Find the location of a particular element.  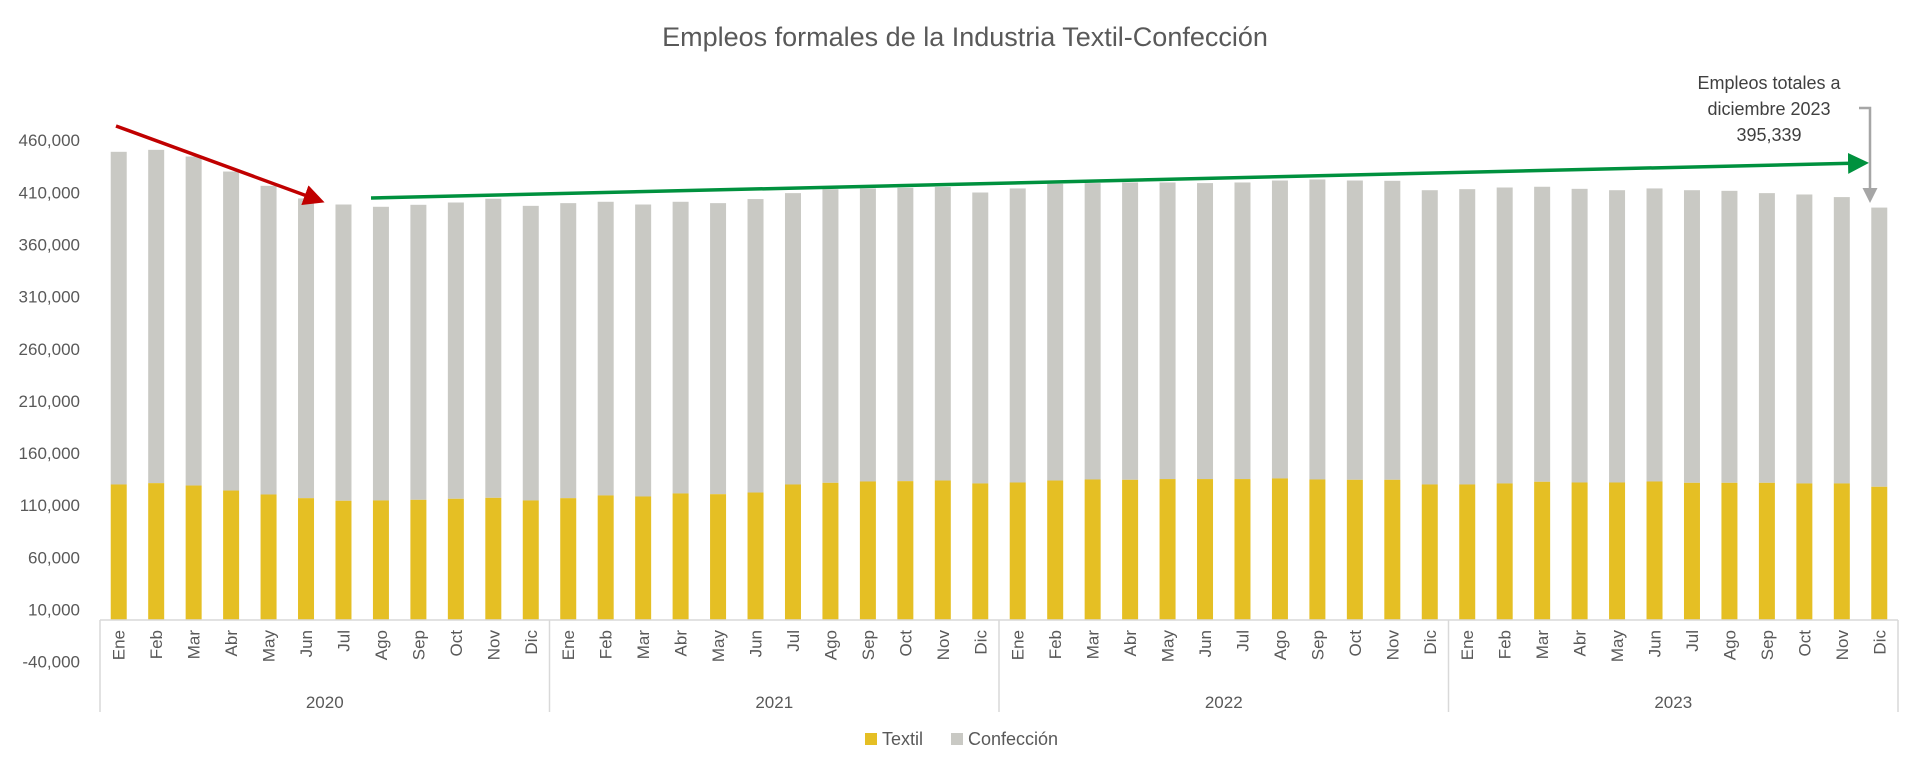

total-pointer-arrow is located at coordinates (1868, 154).